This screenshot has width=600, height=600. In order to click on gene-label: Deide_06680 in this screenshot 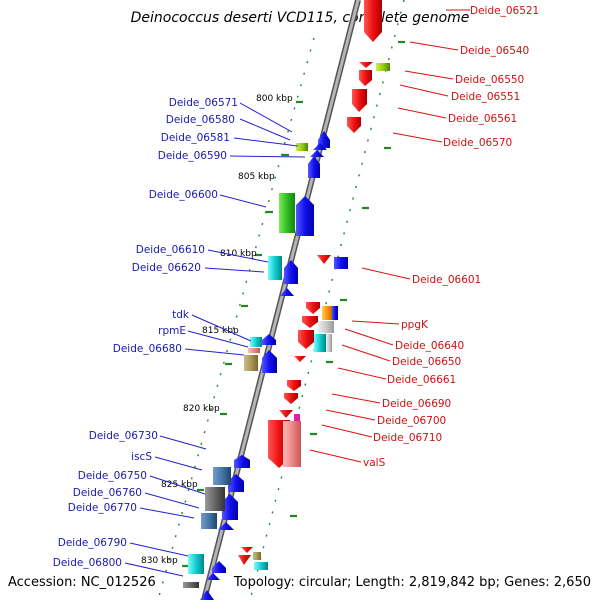, I will do `click(147, 349)`.